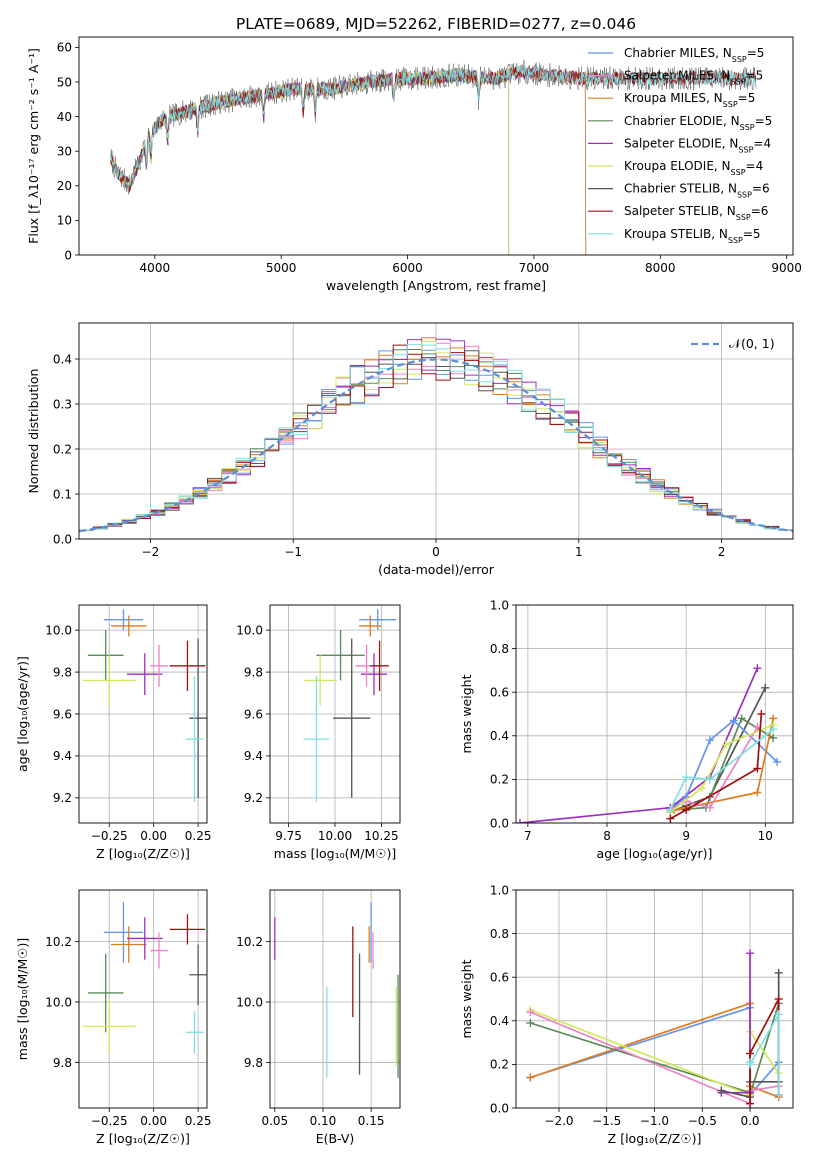 This screenshot has width=819, height=1170. What do you see at coordinates (696, 213) in the screenshot?
I see `legend-entry: Salpeter STELIB, NSSP=6` at bounding box center [696, 213].